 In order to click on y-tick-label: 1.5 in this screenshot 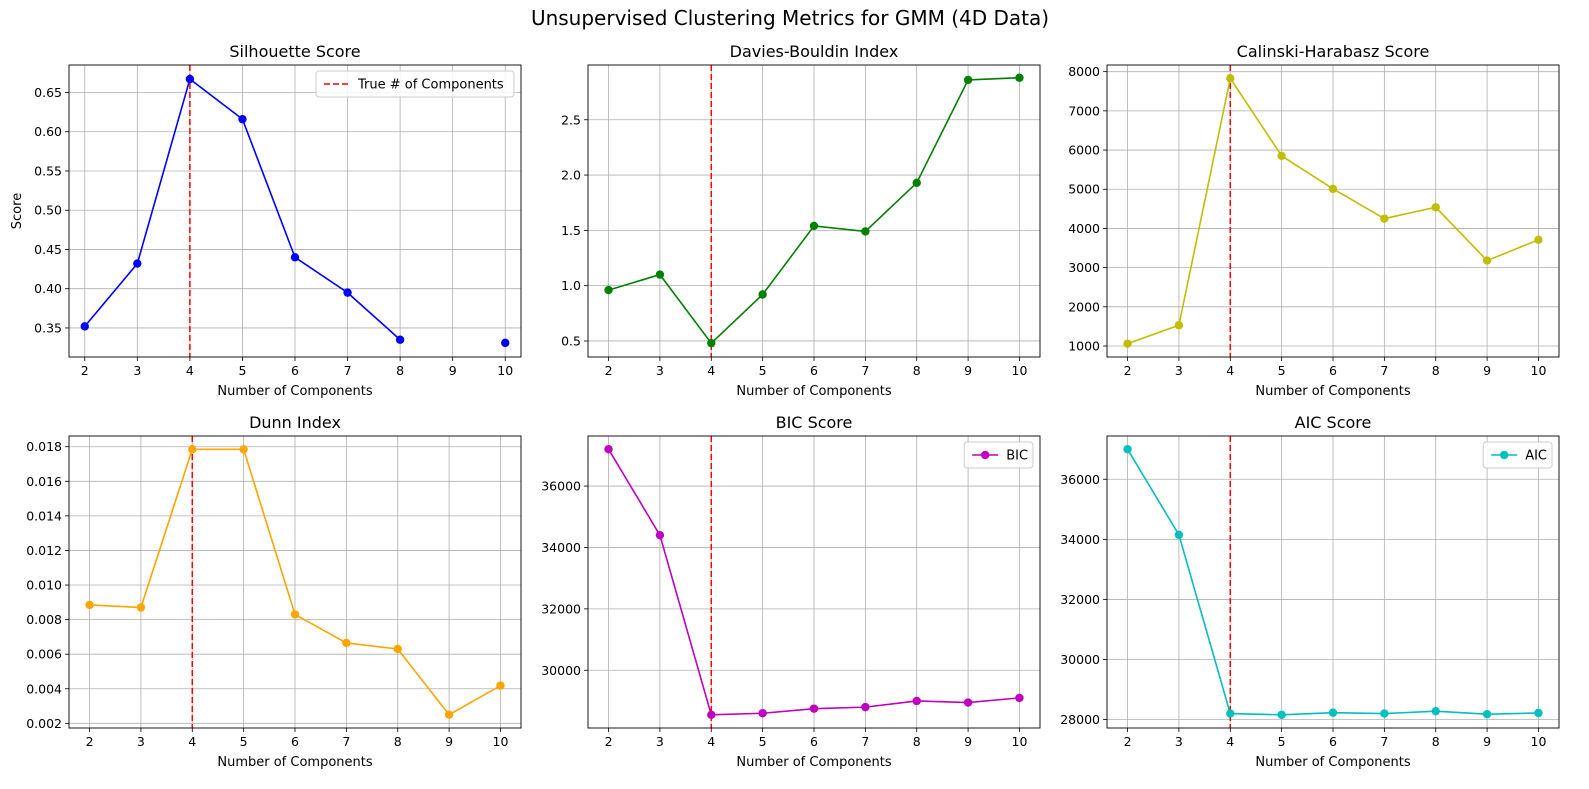, I will do `click(571, 230)`.